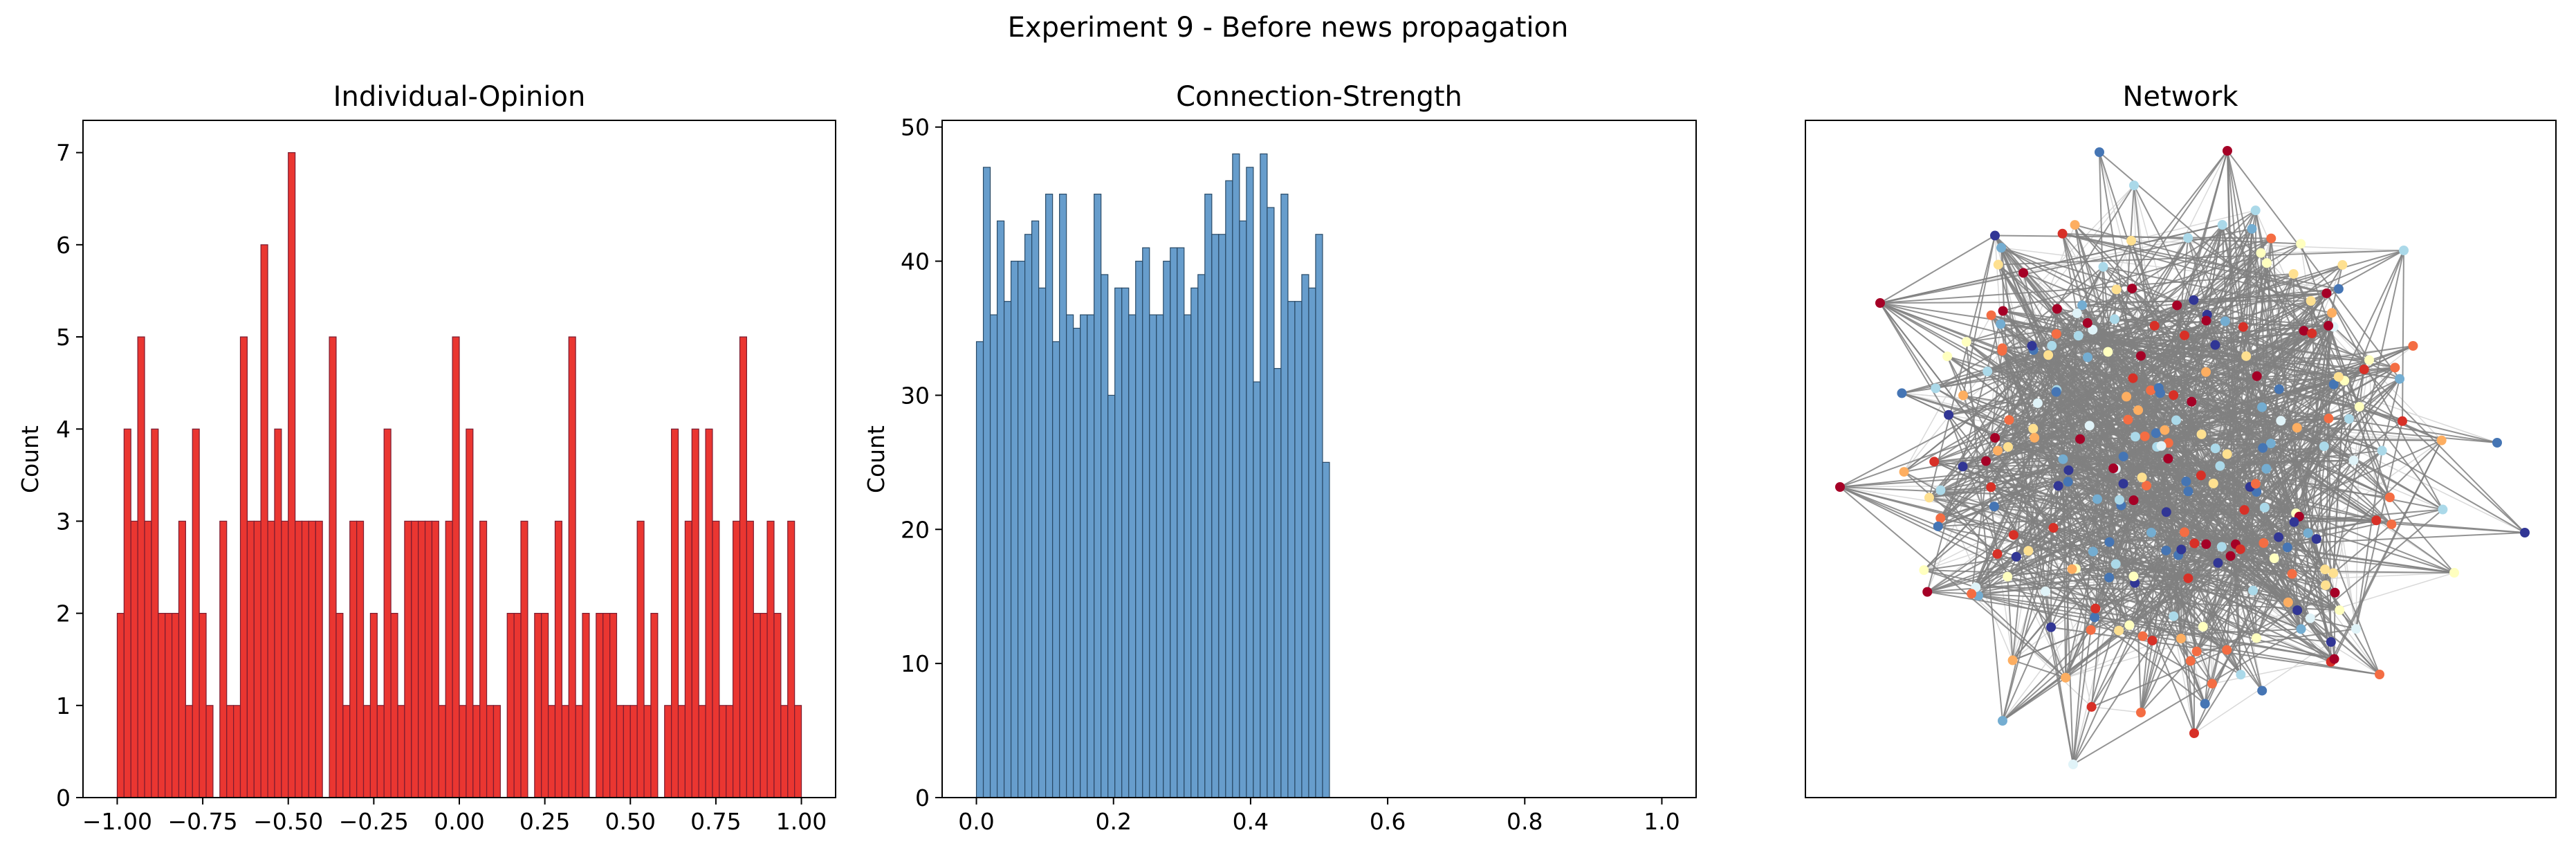 This screenshot has width=2576, height=855. I want to click on p1-xtick-label: −0.25, so click(374, 822).